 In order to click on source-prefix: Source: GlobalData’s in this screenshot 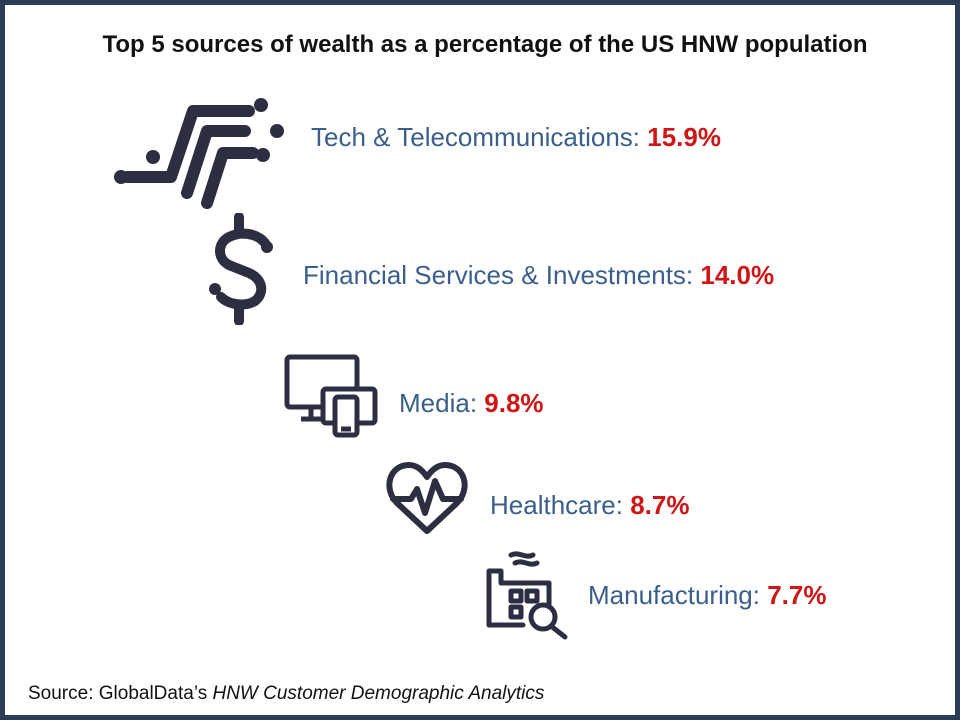, I will do `click(118, 693)`.